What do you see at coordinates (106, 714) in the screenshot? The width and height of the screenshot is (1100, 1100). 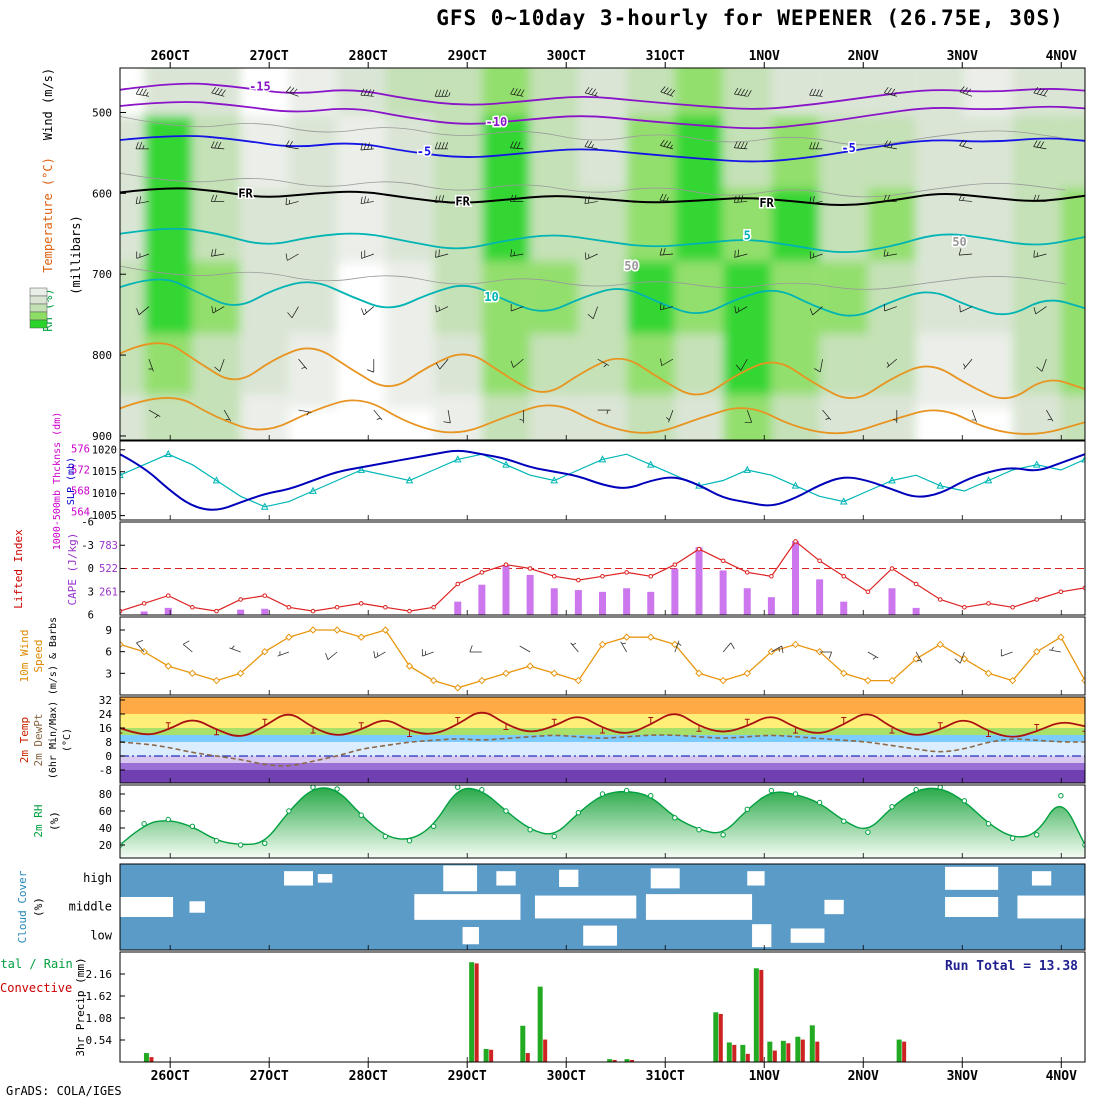 I see `tick-label: 24` at bounding box center [106, 714].